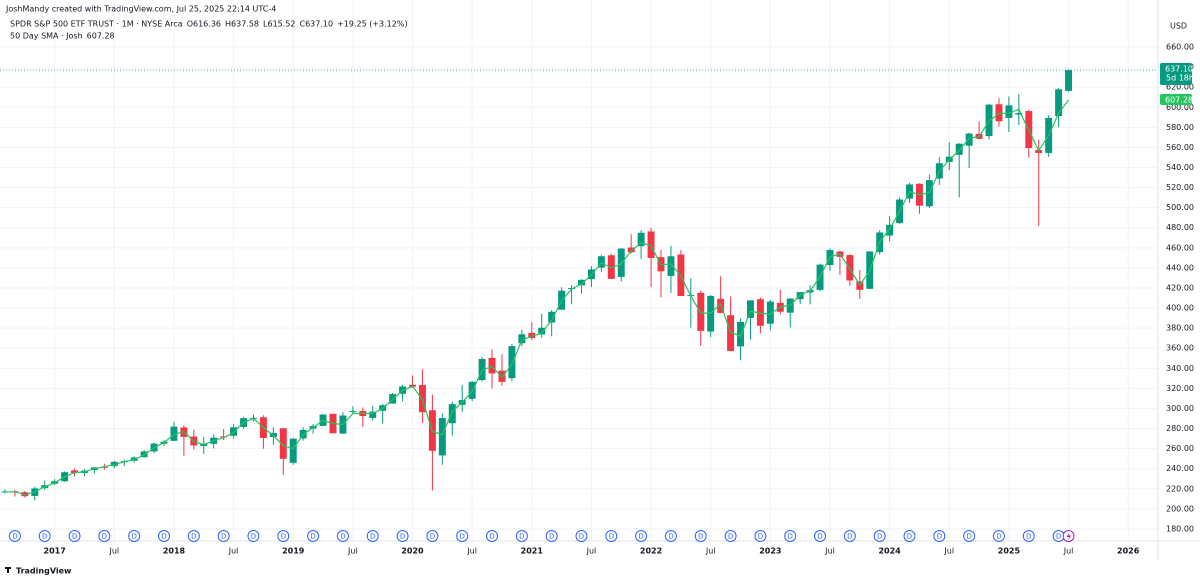 The image size is (1200, 581). Describe the element at coordinates (1180, 167) in the screenshot. I see `y-tick-label: 540.00` at that location.